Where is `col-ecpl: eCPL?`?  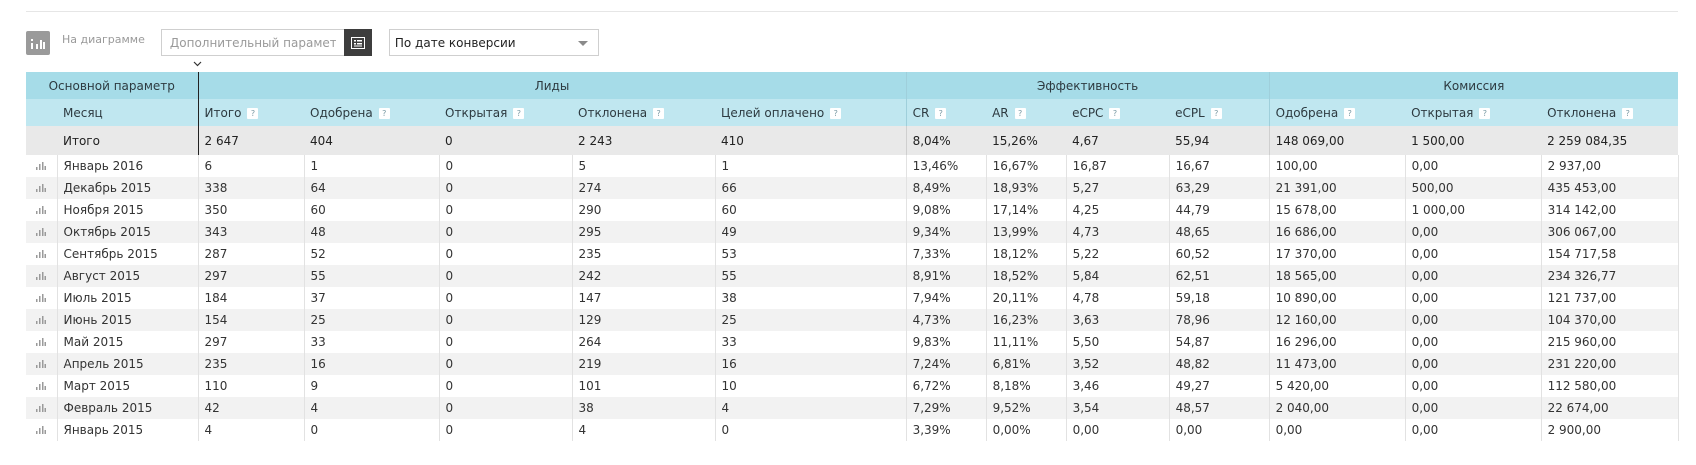
col-ecpl: eCPL? is located at coordinates (1219, 112).